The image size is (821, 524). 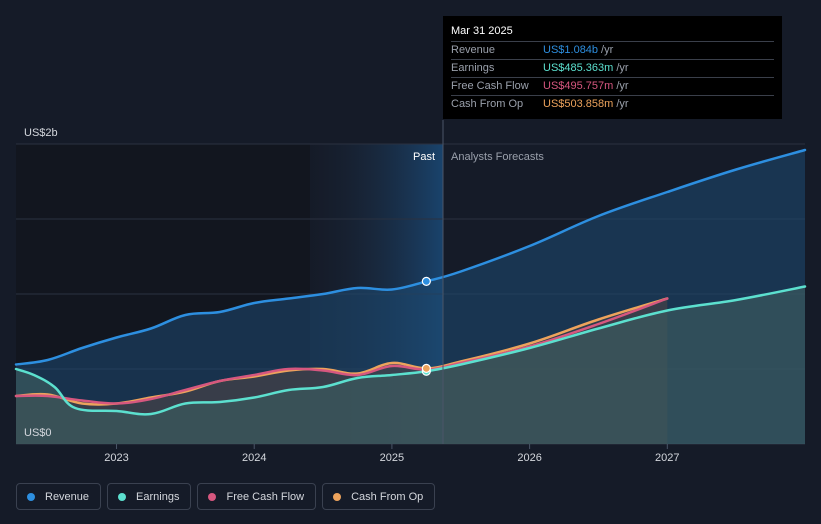 I want to click on y-tick-label-bottom: US$0, so click(x=38, y=433).